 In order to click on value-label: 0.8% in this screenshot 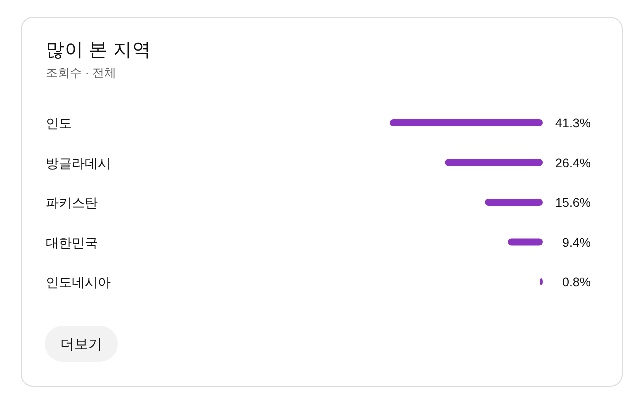, I will do `click(576, 283)`.